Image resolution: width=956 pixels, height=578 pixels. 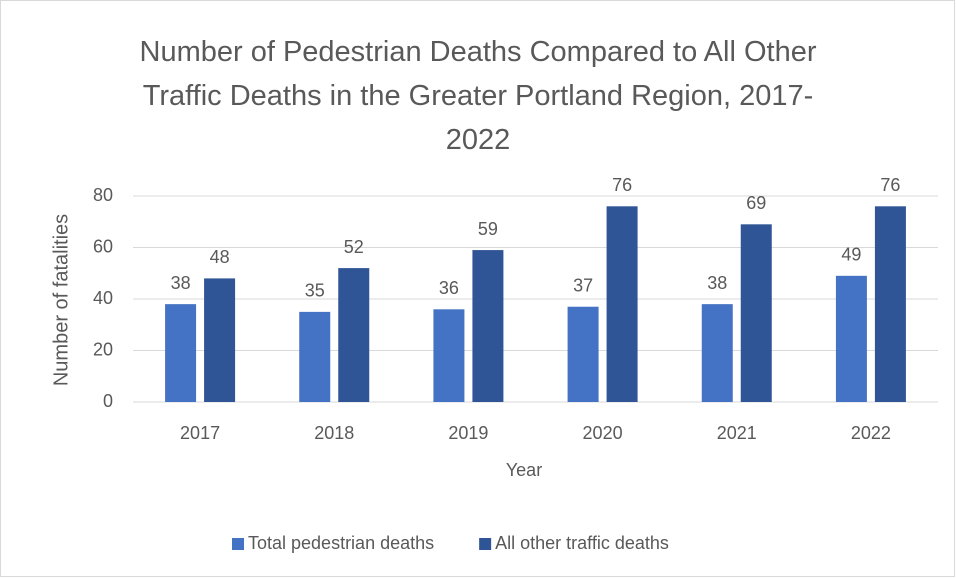 What do you see at coordinates (103, 298) in the screenshot?
I see `y-tick-label: 40` at bounding box center [103, 298].